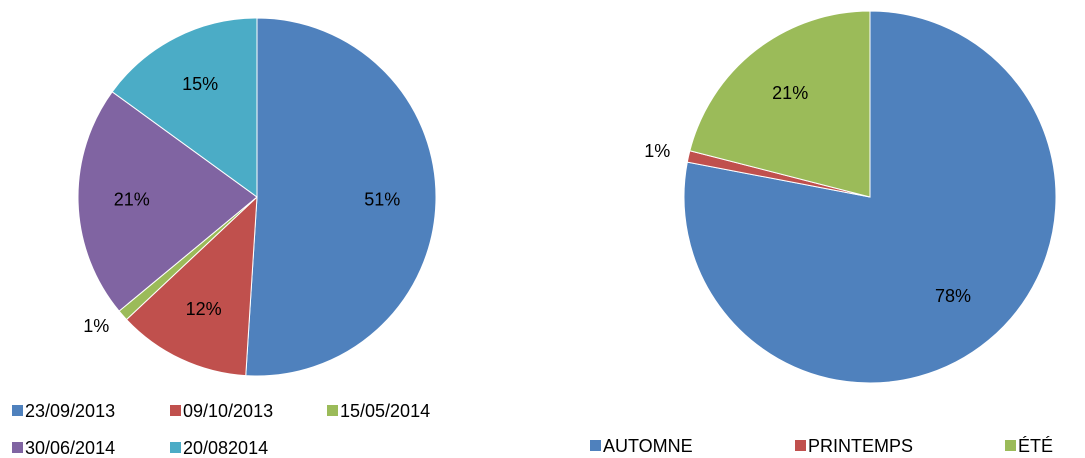  Describe the element at coordinates (204, 309) in the screenshot. I see `data-label: 12%` at that location.